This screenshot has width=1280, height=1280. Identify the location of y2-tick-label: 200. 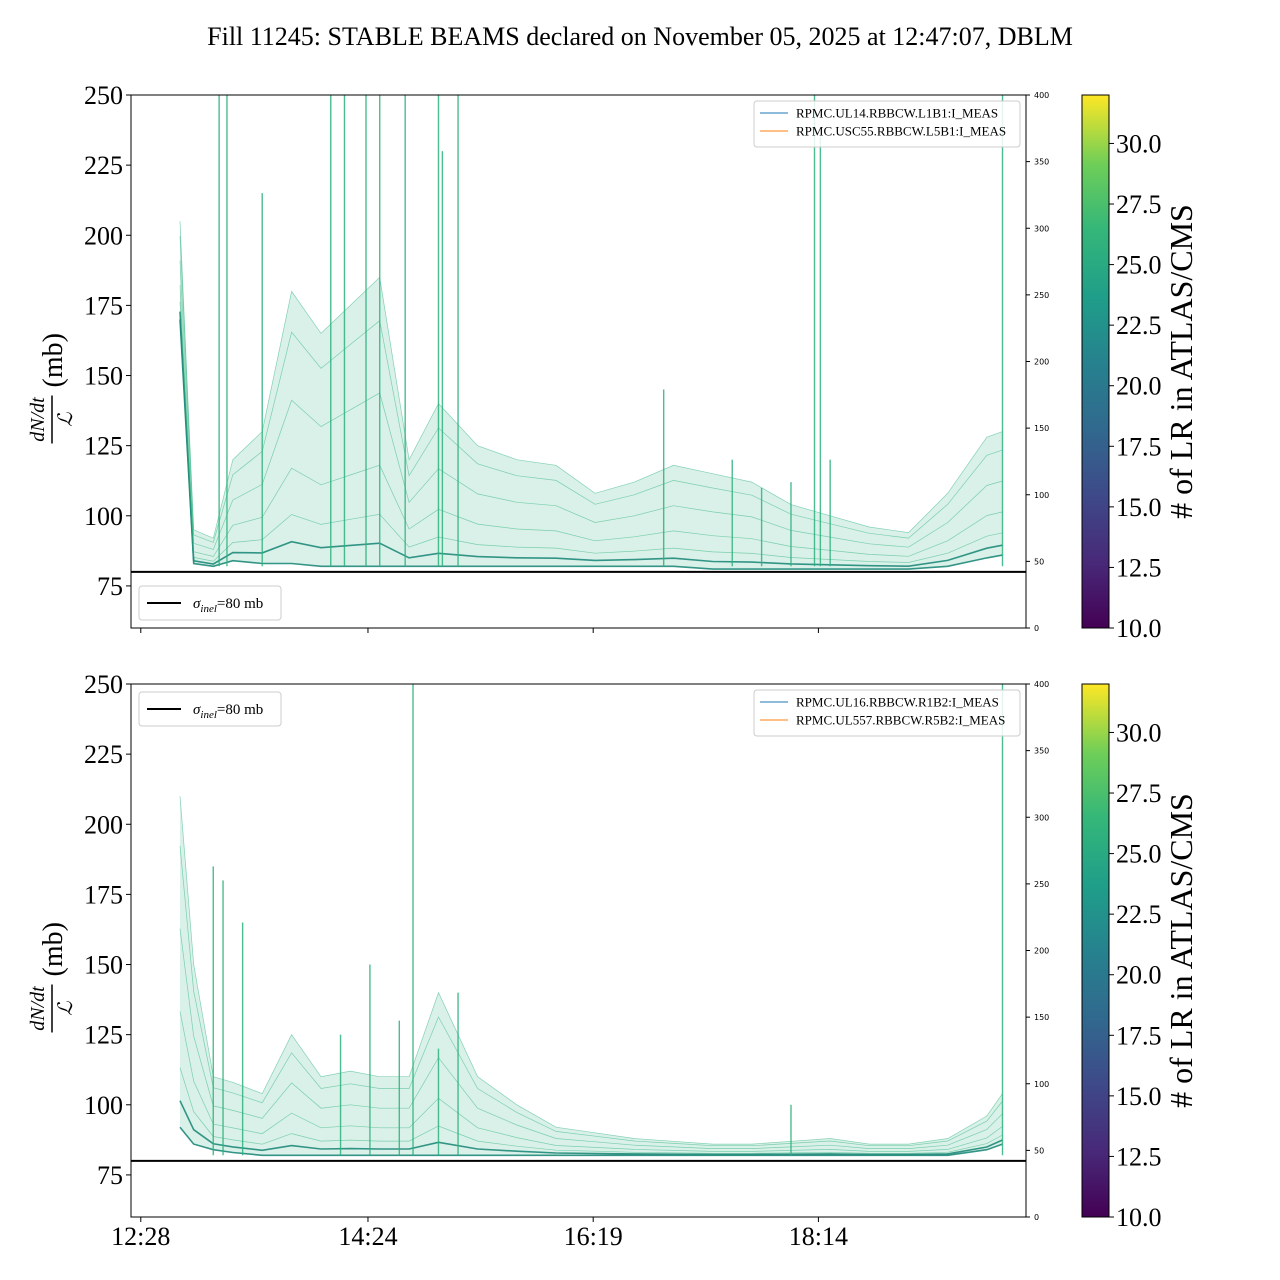
(1041, 951).